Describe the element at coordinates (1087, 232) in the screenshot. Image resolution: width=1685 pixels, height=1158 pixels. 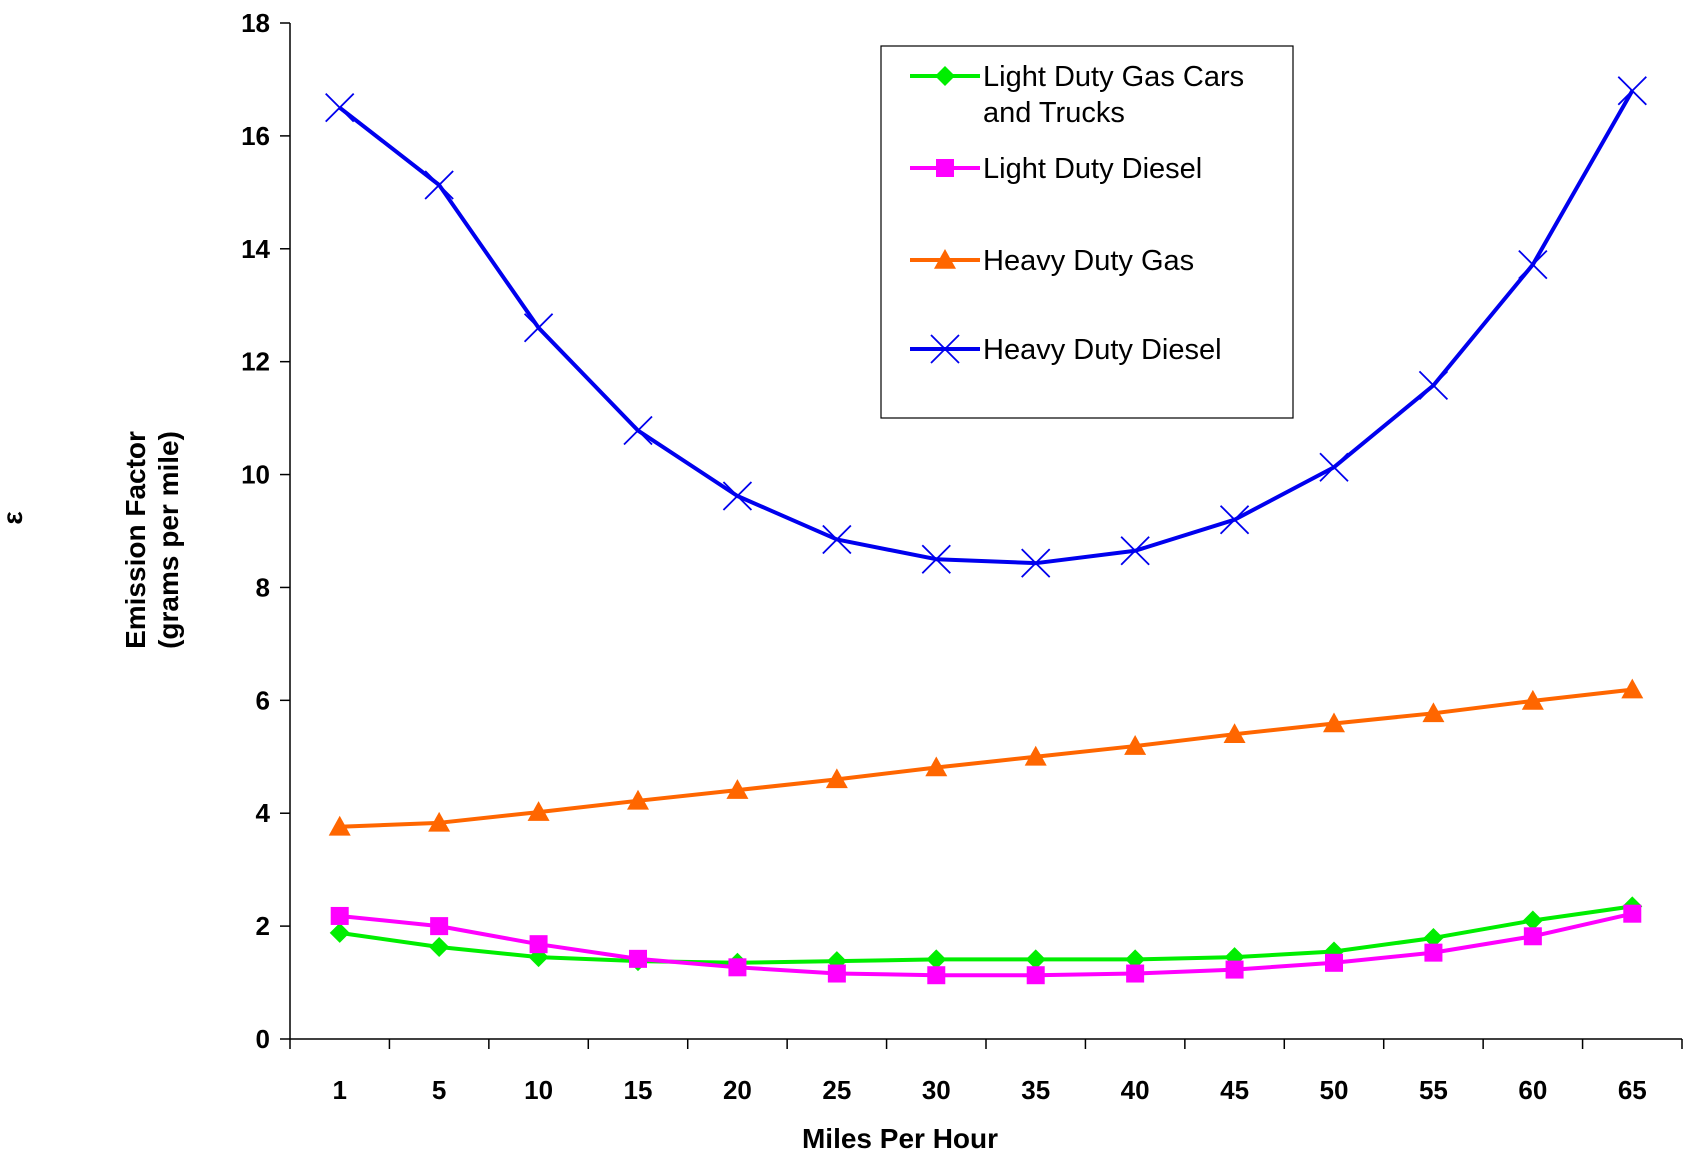
I see `legend-box` at that location.